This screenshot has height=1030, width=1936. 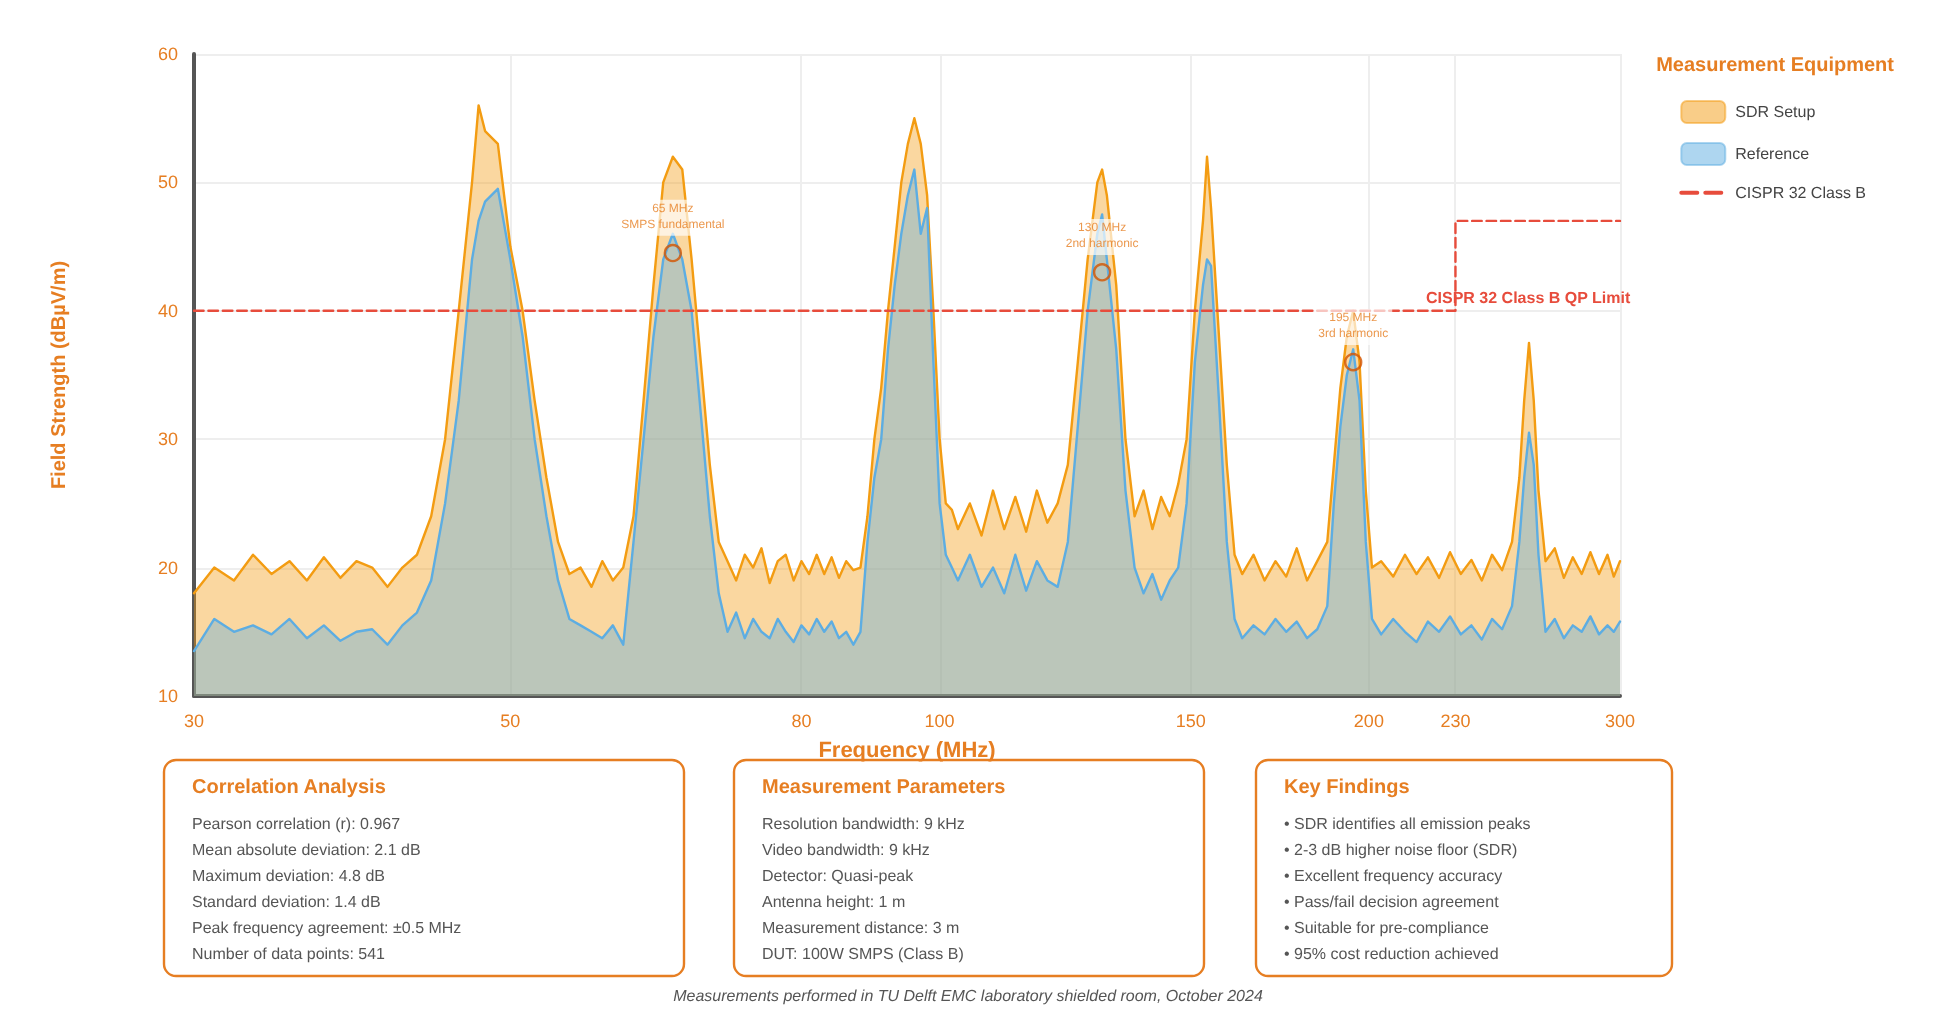 I want to click on y-axis-title: Field Strength (dBµV/m), so click(x=60, y=375).